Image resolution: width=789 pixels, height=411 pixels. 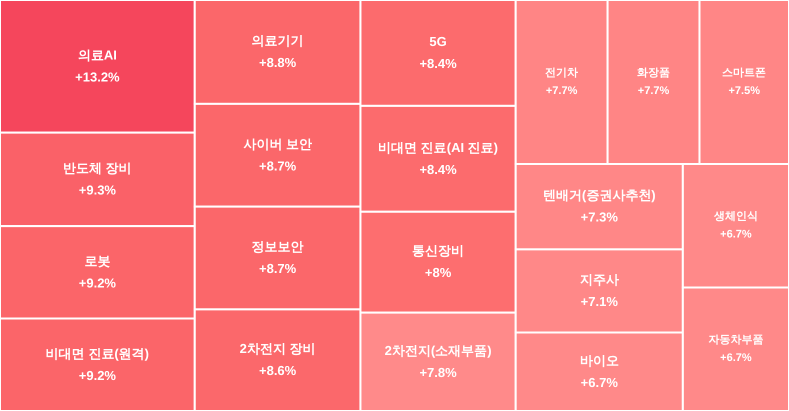 What do you see at coordinates (599, 360) in the screenshot?
I see `category-label: 바이오` at bounding box center [599, 360].